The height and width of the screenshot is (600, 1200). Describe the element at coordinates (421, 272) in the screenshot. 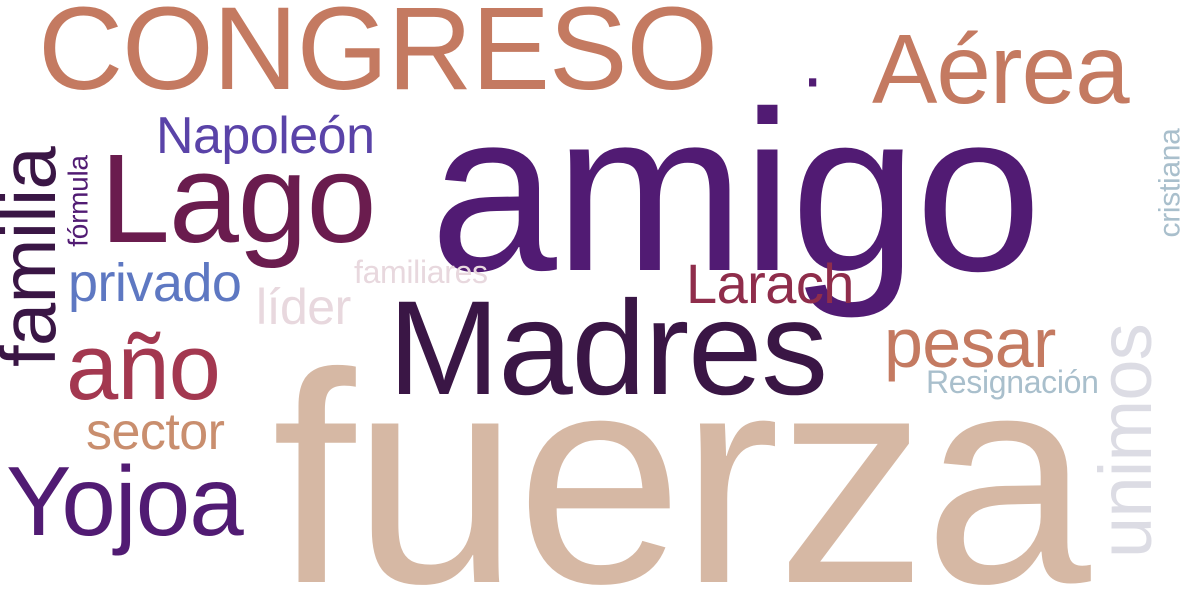

I see `word-familiares: familiares` at that location.